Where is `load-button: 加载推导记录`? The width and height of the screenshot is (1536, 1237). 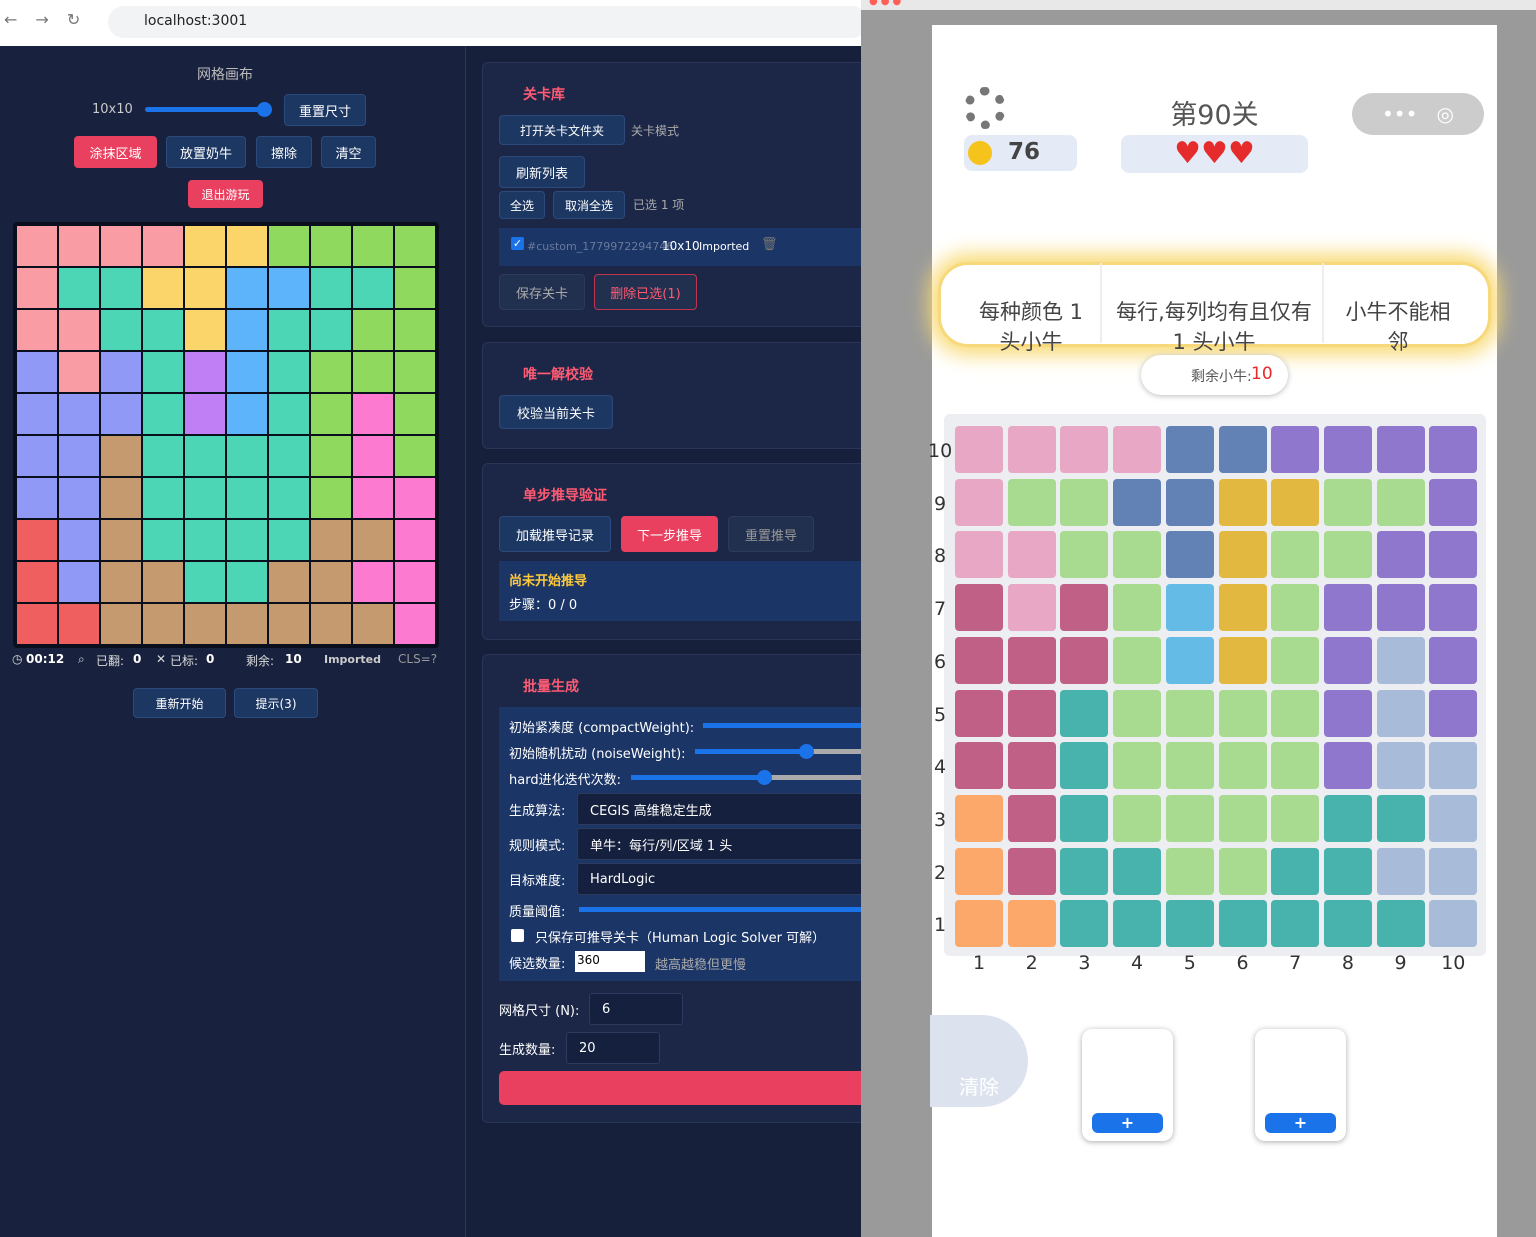
load-button: 加载推导记录 is located at coordinates (555, 534).